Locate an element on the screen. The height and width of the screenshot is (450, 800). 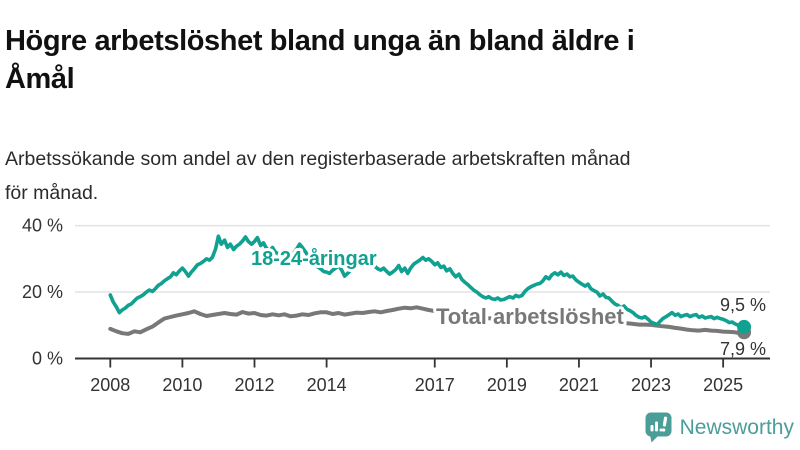
y-axis-tick-label: 40 % is located at coordinates (42, 226).